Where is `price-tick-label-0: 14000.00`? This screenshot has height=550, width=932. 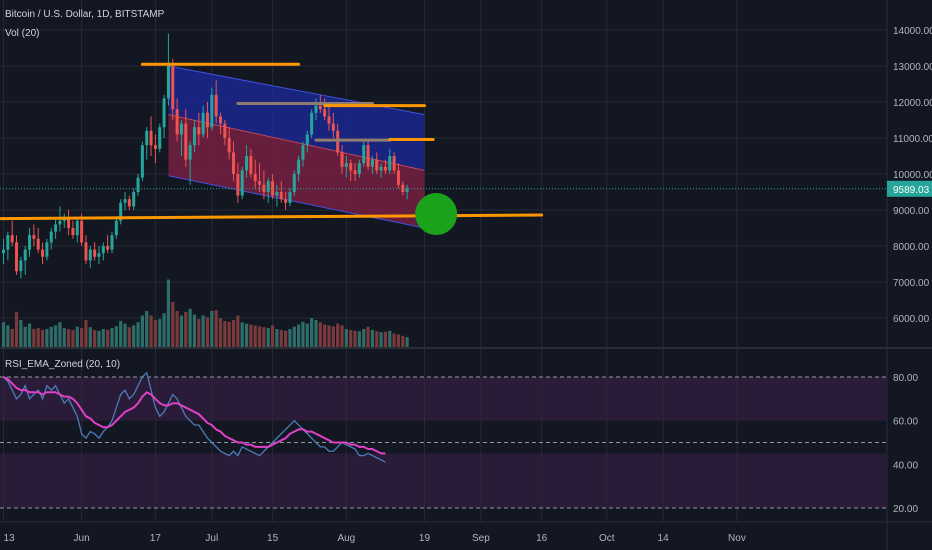 price-tick-label-0: 14000.00 is located at coordinates (912, 31).